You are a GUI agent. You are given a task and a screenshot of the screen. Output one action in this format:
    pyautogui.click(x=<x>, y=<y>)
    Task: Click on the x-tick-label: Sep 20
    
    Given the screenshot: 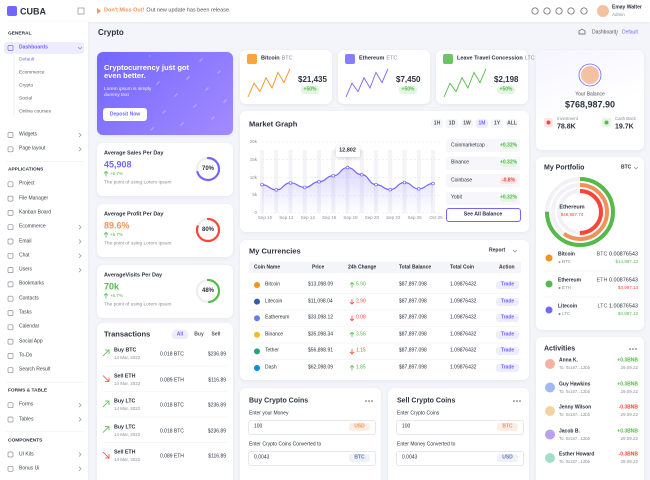 What is the action you would take?
    pyautogui.click(x=372, y=217)
    